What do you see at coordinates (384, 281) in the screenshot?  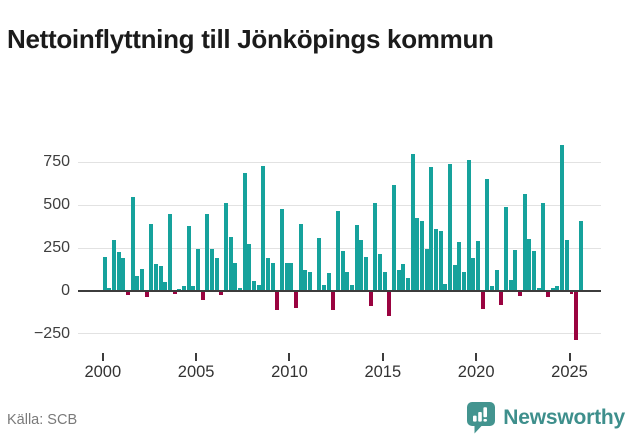 I see `bar-2015-Q1` at bounding box center [384, 281].